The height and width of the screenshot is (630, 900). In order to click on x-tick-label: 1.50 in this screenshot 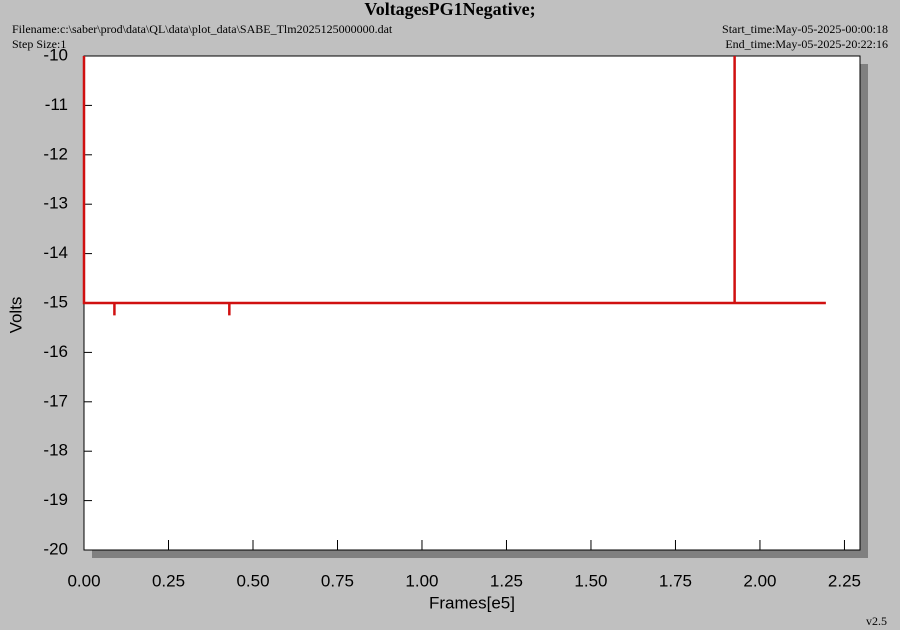, I will do `click(590, 580)`.